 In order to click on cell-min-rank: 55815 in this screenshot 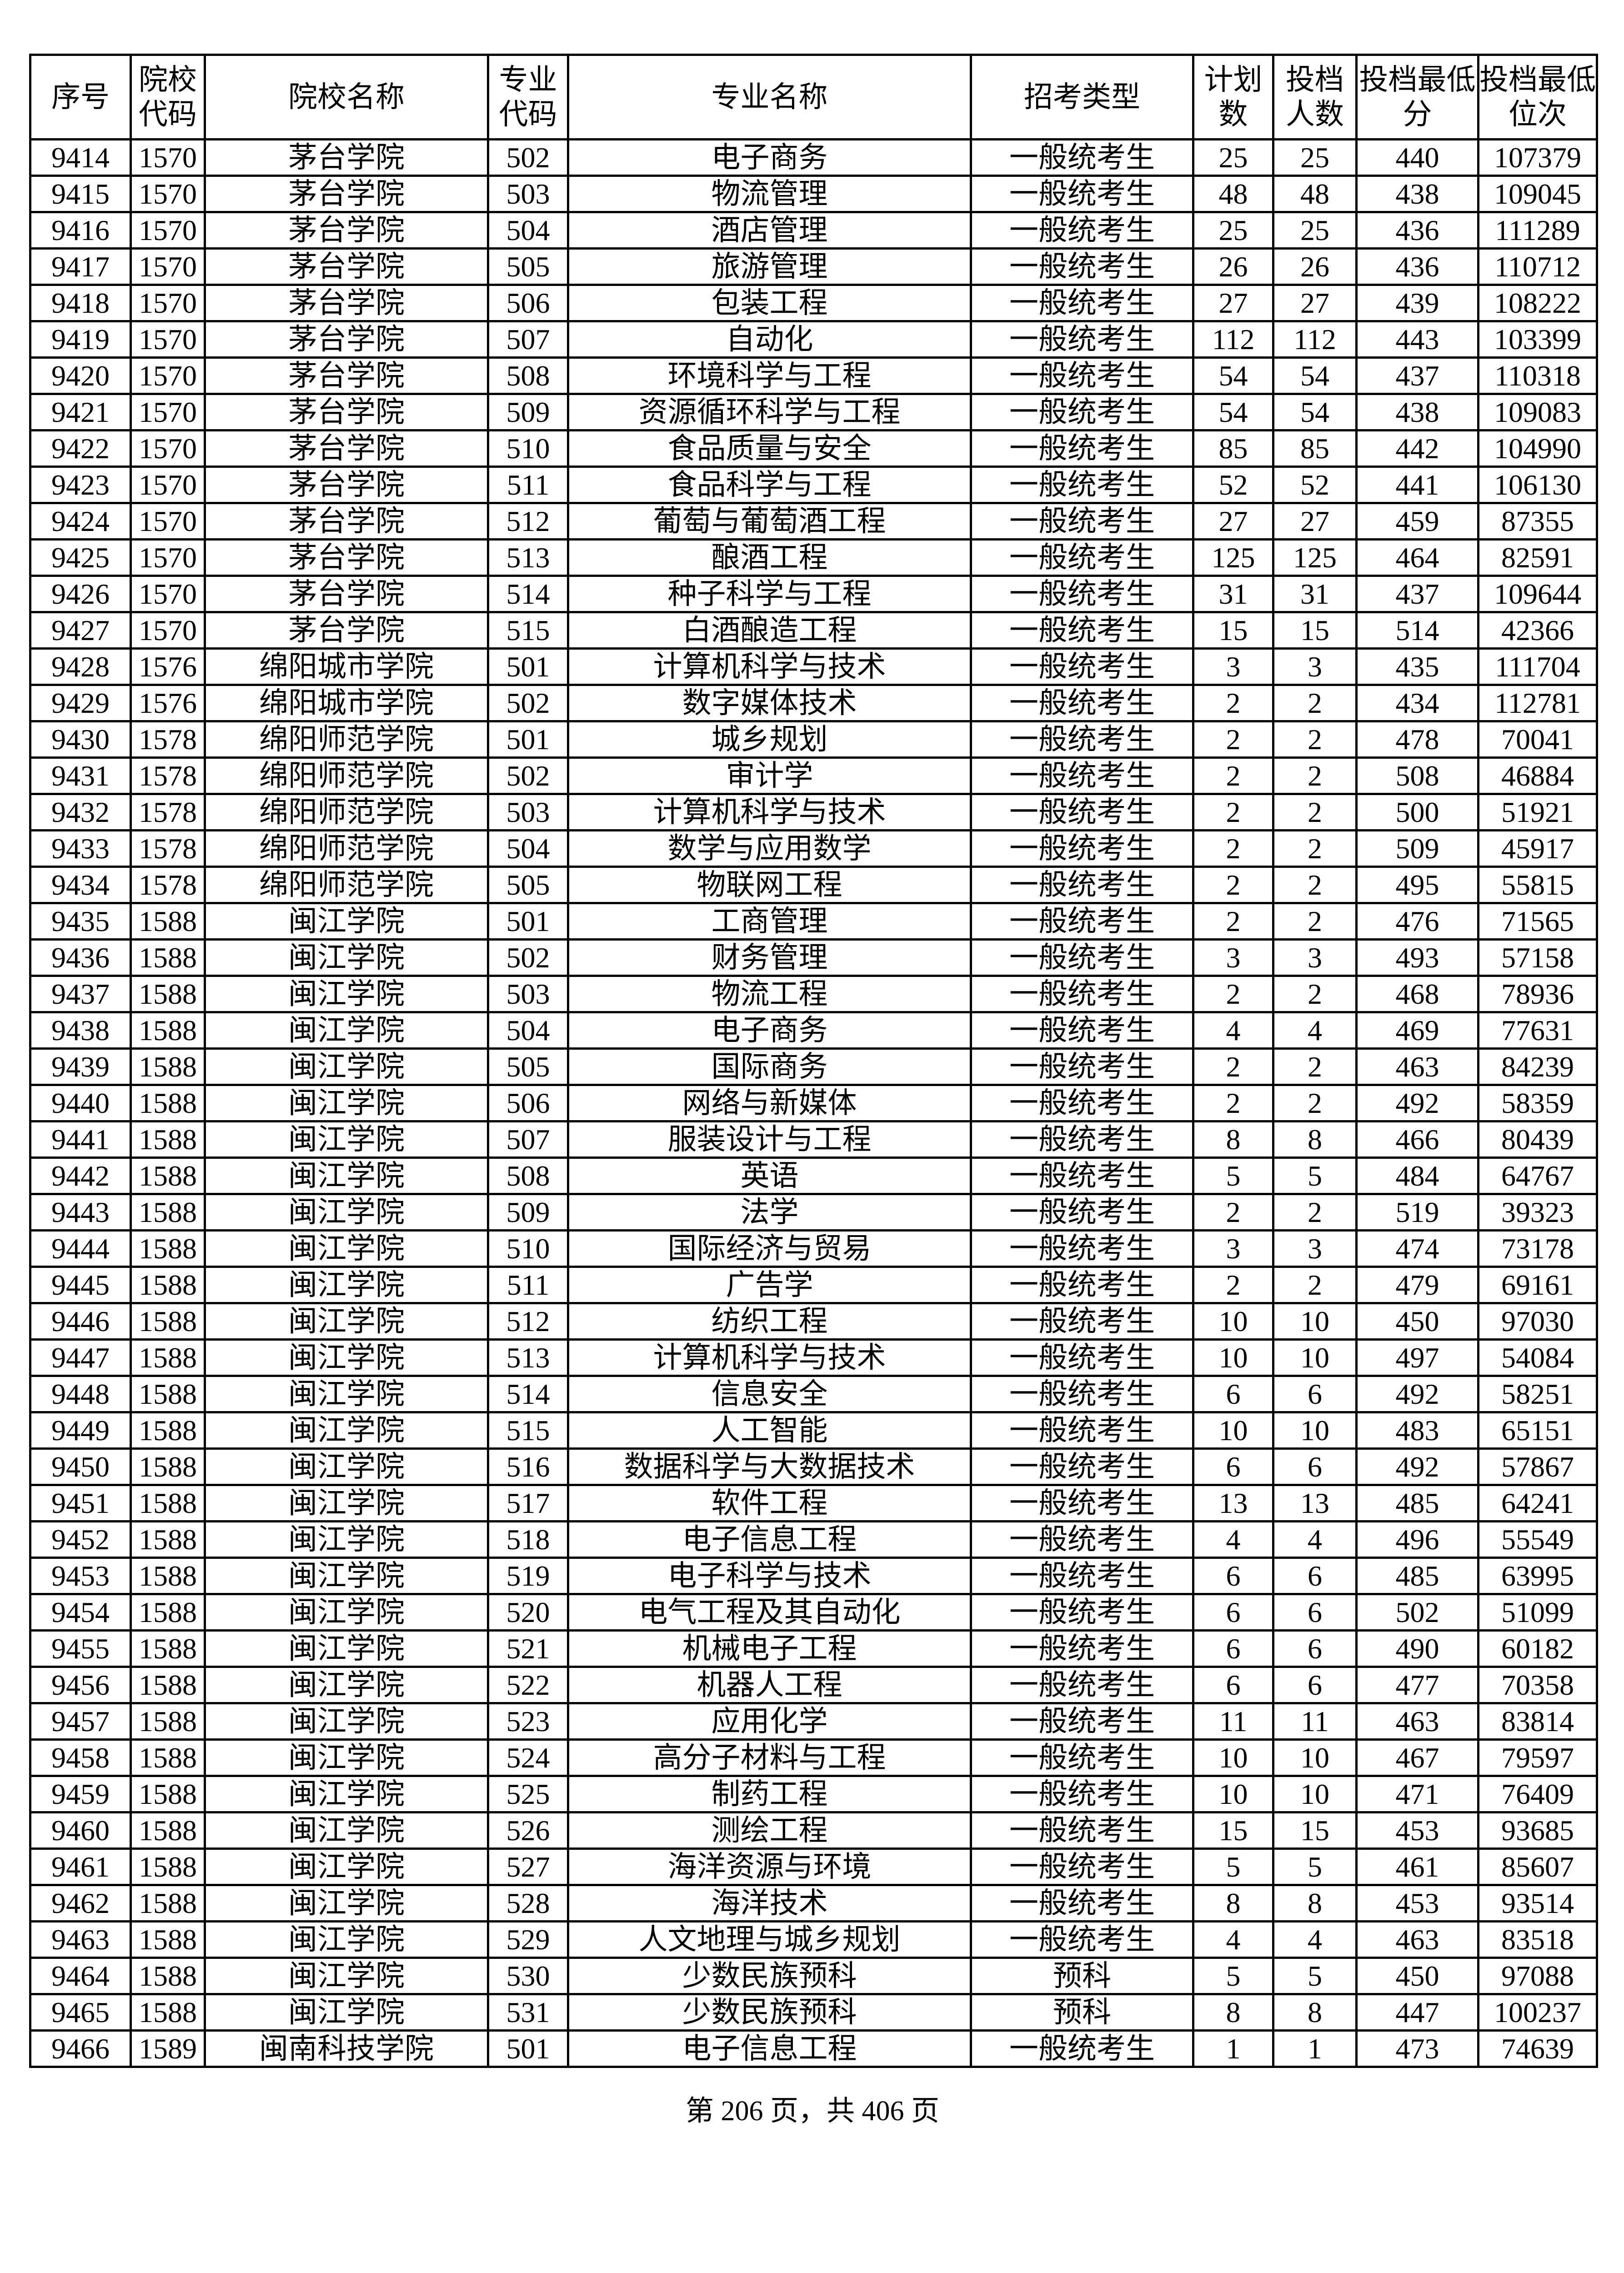, I will do `click(1537, 885)`.